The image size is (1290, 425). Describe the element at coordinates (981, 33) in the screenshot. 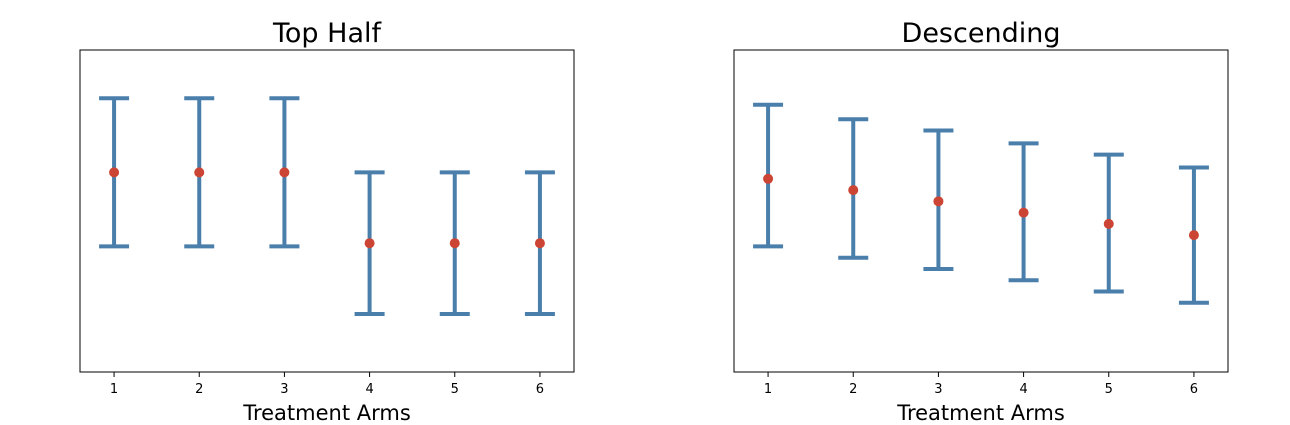

I see `chart-title: Descending` at that location.